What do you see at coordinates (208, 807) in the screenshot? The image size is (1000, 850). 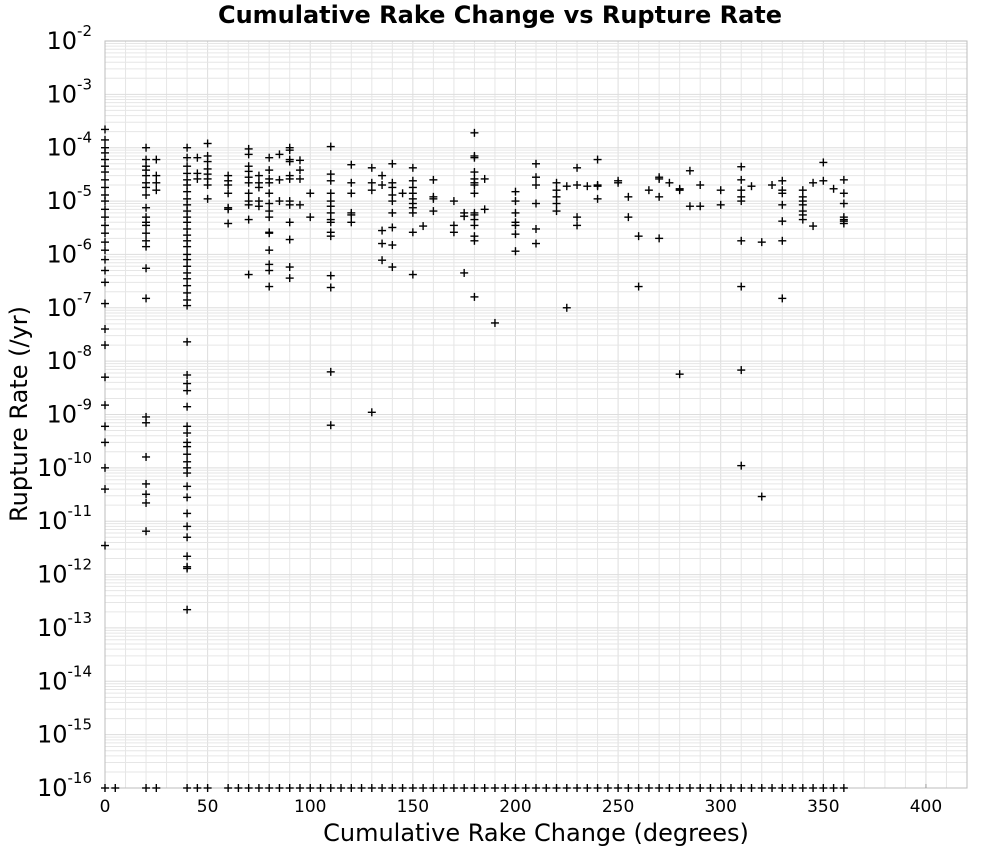 I see `x-tick-label: 50` at bounding box center [208, 807].